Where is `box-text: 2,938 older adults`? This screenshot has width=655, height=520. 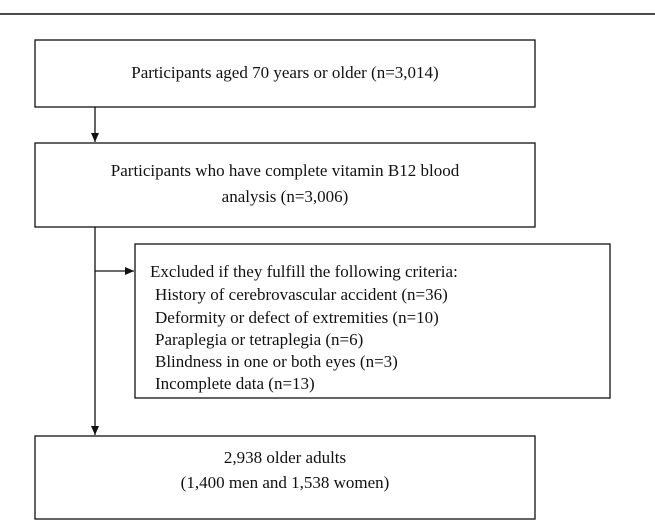 box-text: 2,938 older adults is located at coordinates (285, 457).